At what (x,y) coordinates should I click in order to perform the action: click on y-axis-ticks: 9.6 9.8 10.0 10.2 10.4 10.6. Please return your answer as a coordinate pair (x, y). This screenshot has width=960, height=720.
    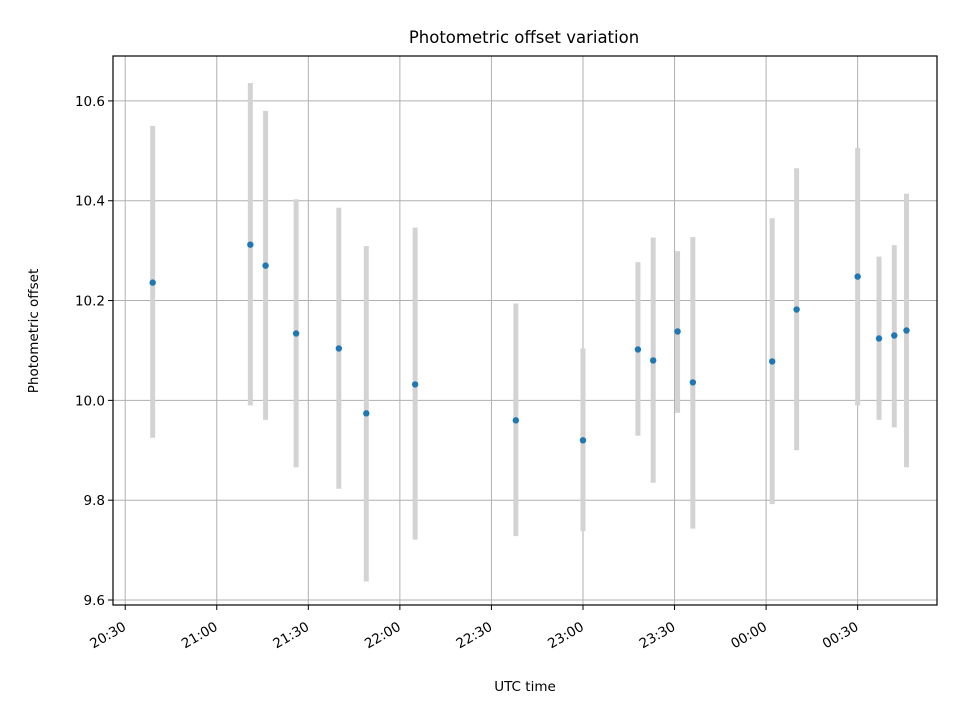
    Looking at the image, I should click on (94, 351).